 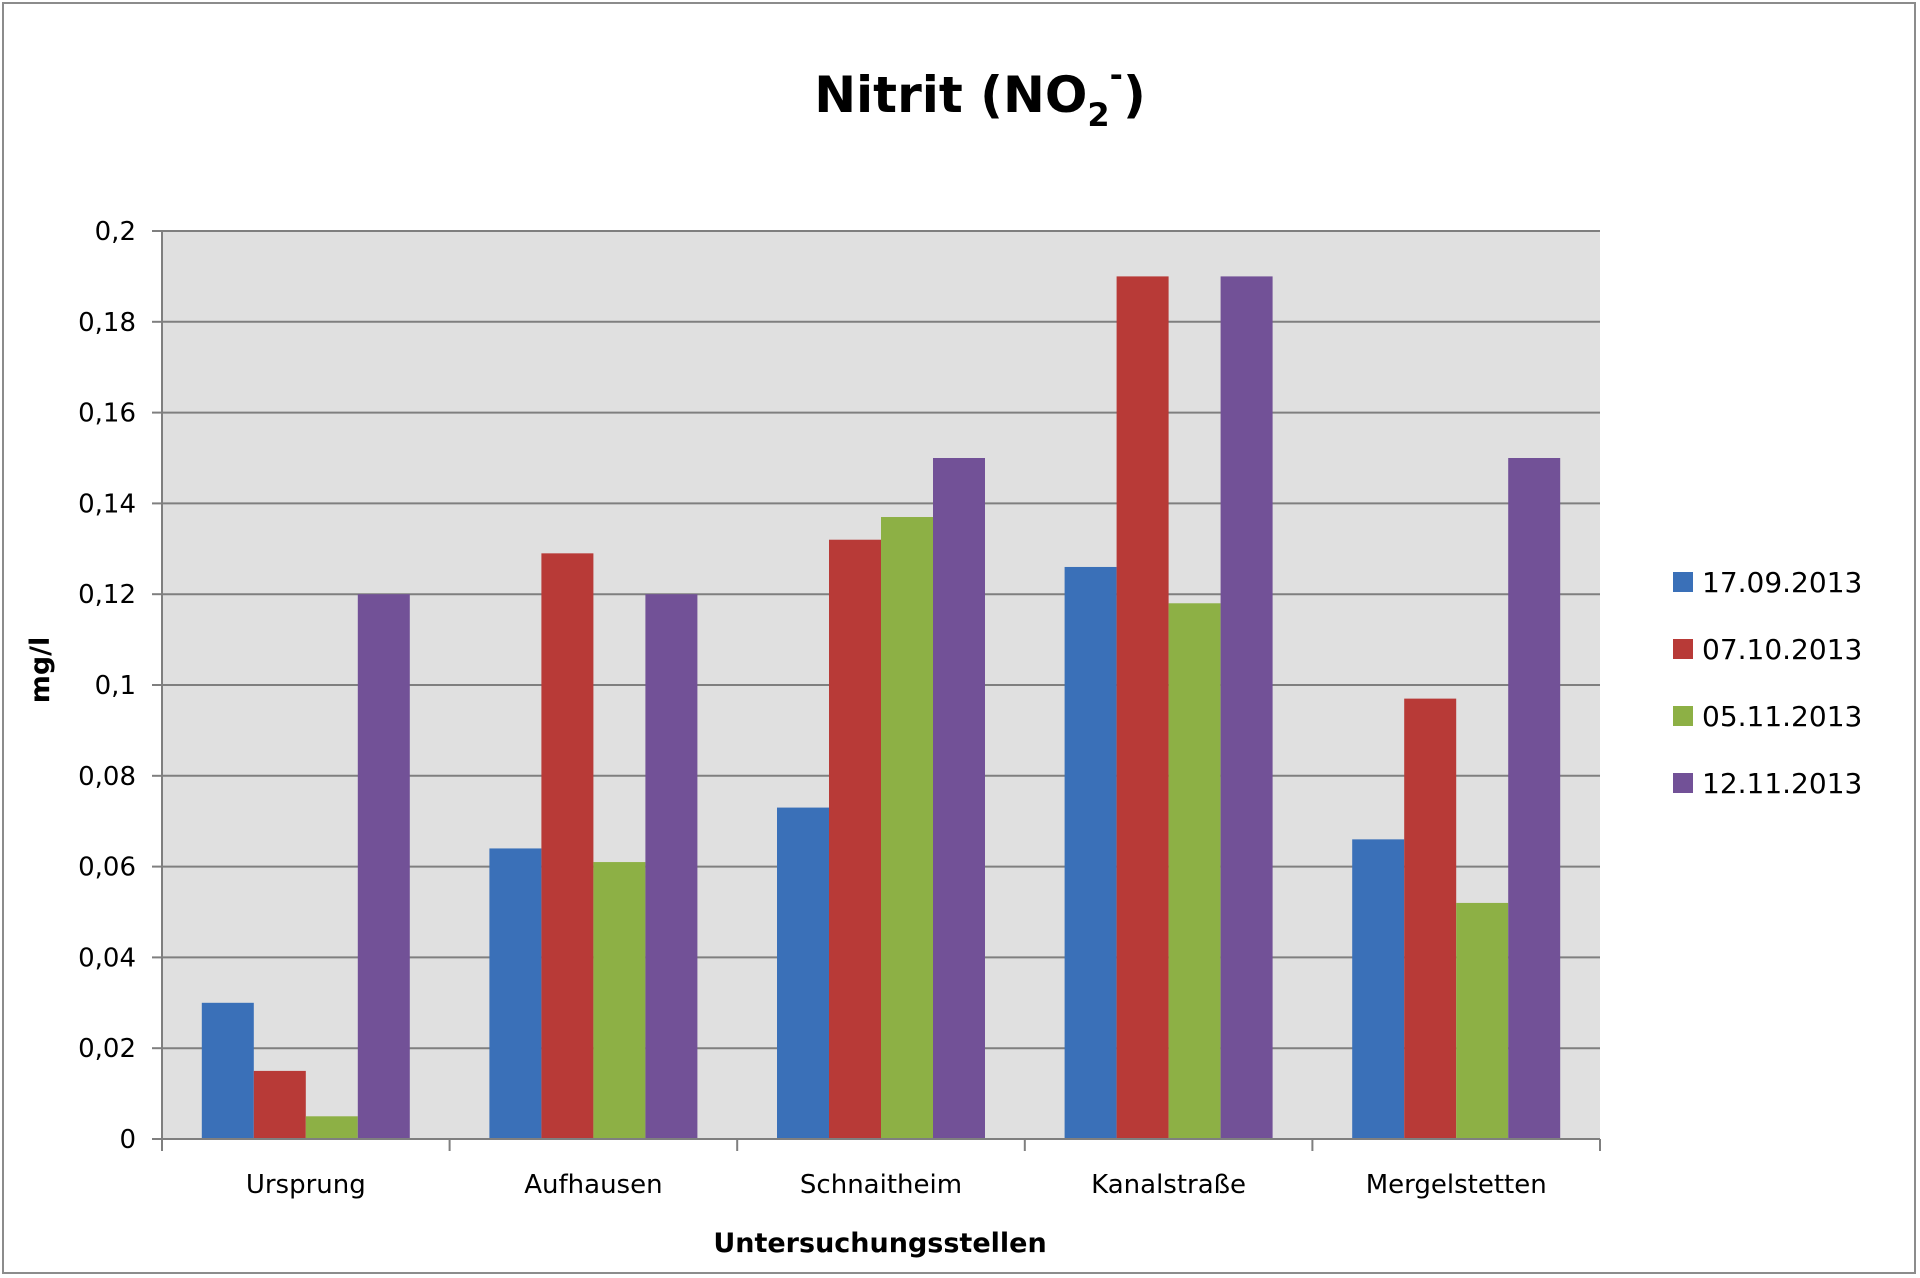 I want to click on y-tick-label: 0,06, so click(x=107, y=868).